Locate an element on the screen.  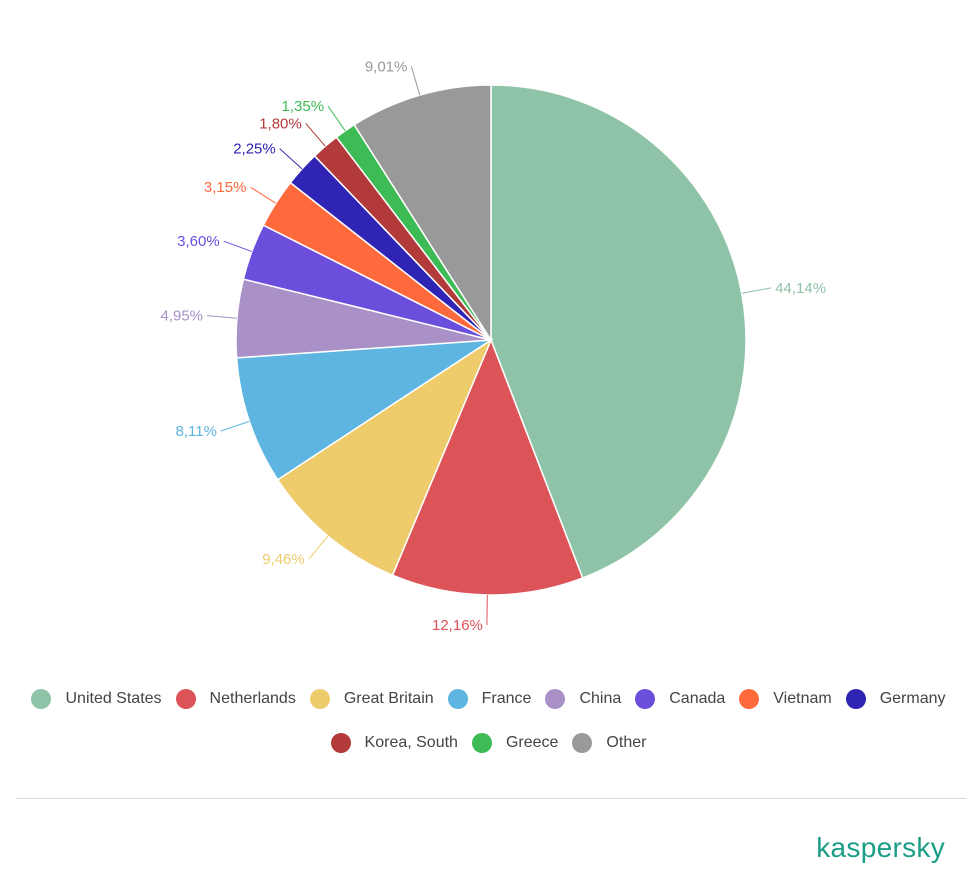
legend-item-greece: Greece is located at coordinates (515, 743).